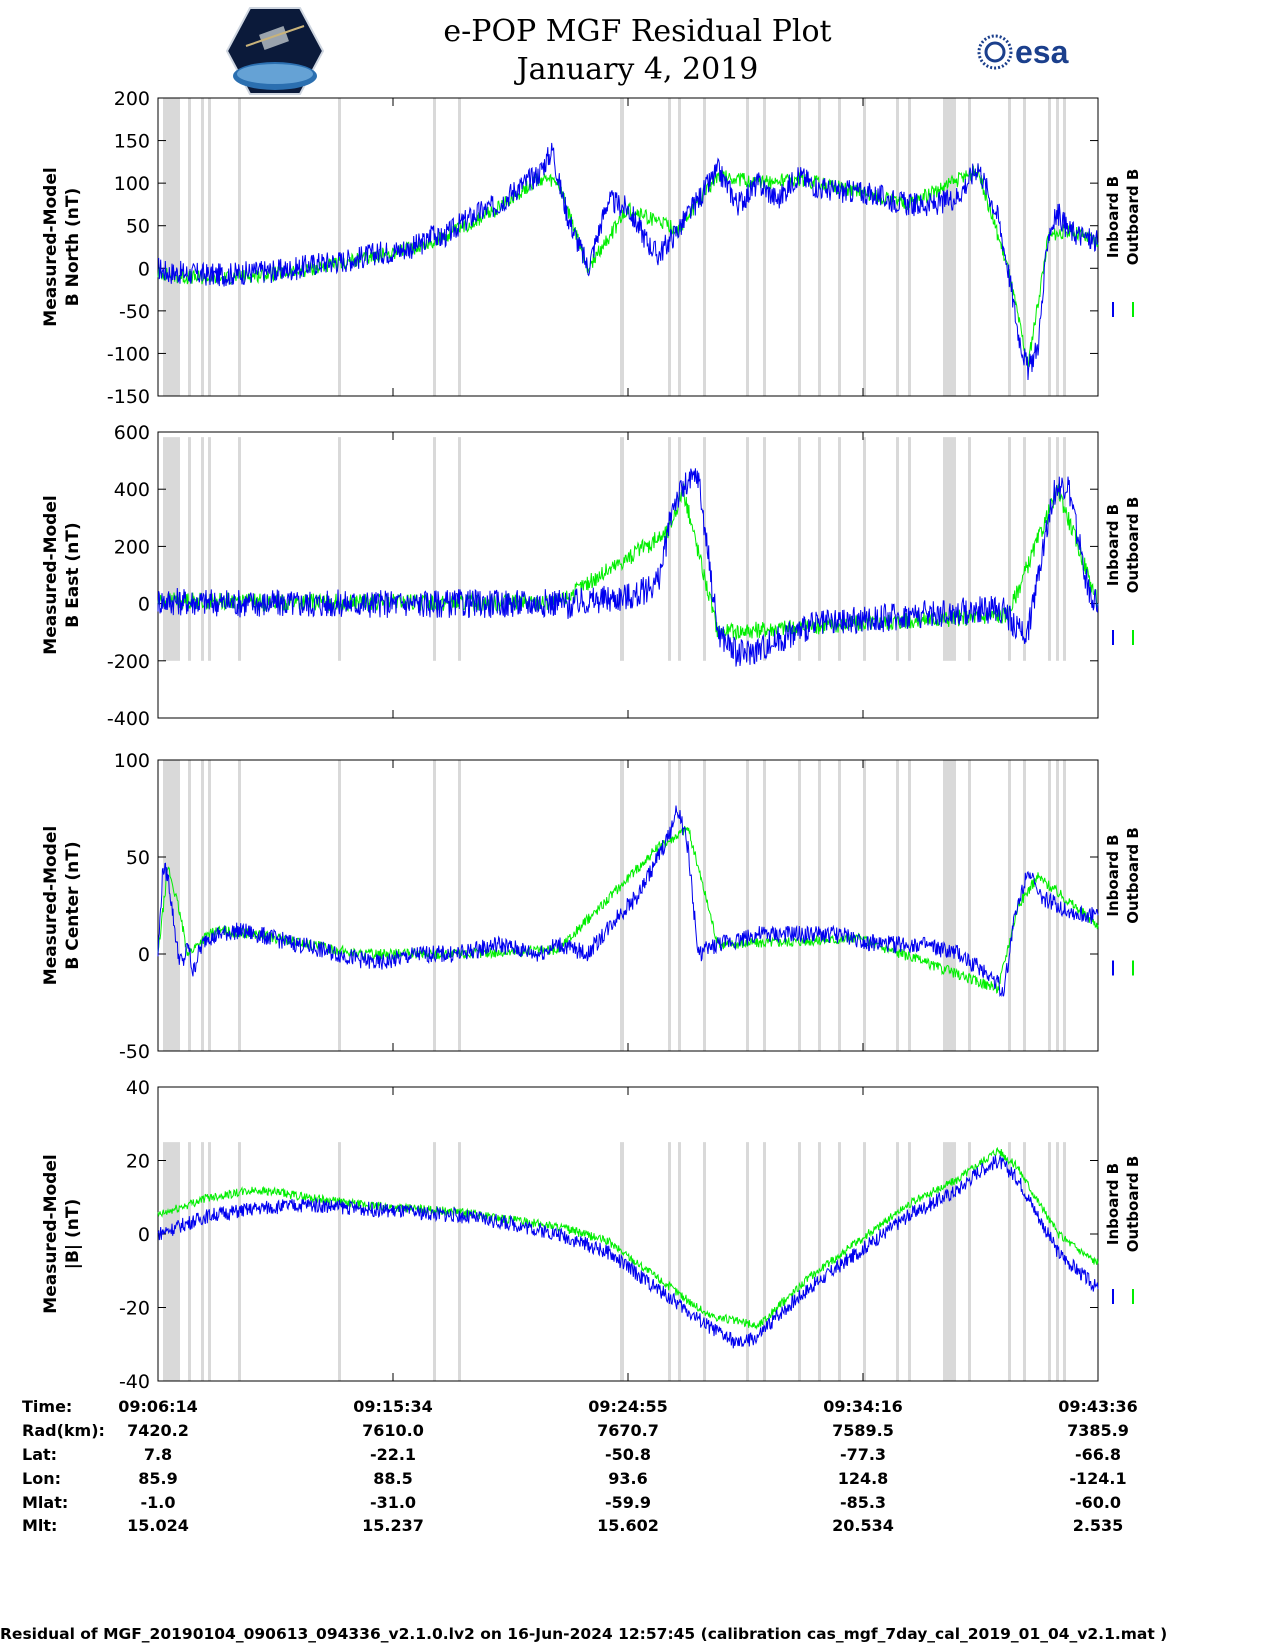 This screenshot has width=1275, height=1650. I want to click on y-tick-label: 400, so click(132, 490).